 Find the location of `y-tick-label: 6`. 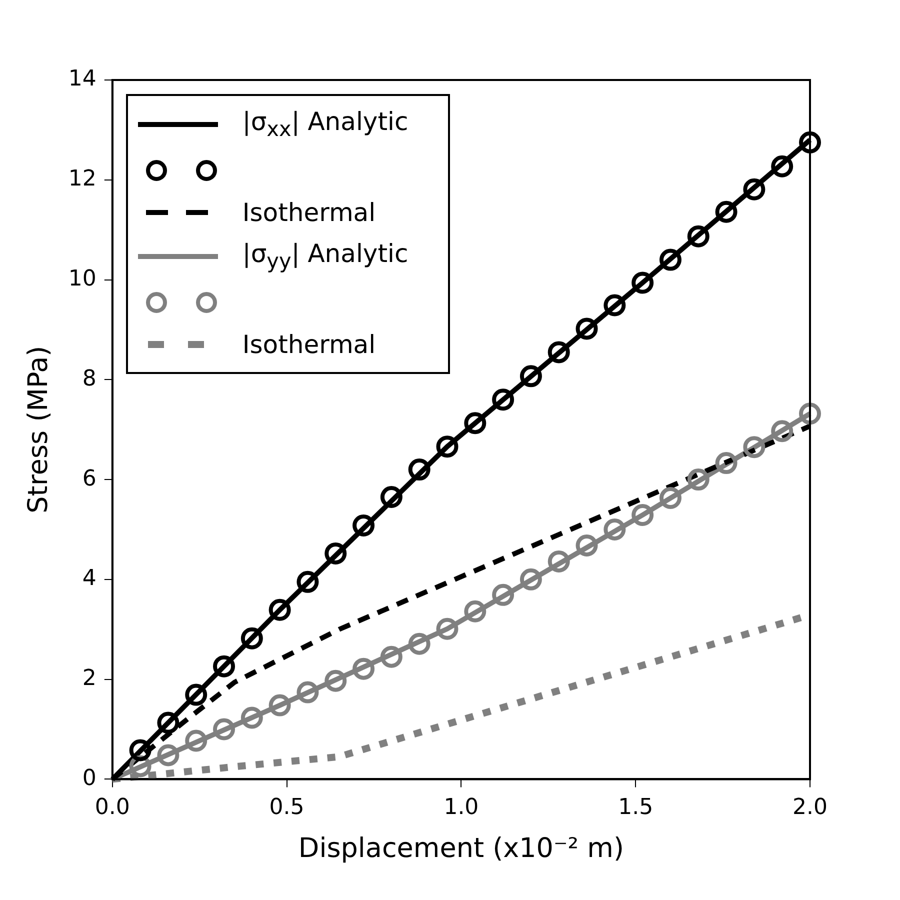

y-tick-label: 6 is located at coordinates (89, 479).